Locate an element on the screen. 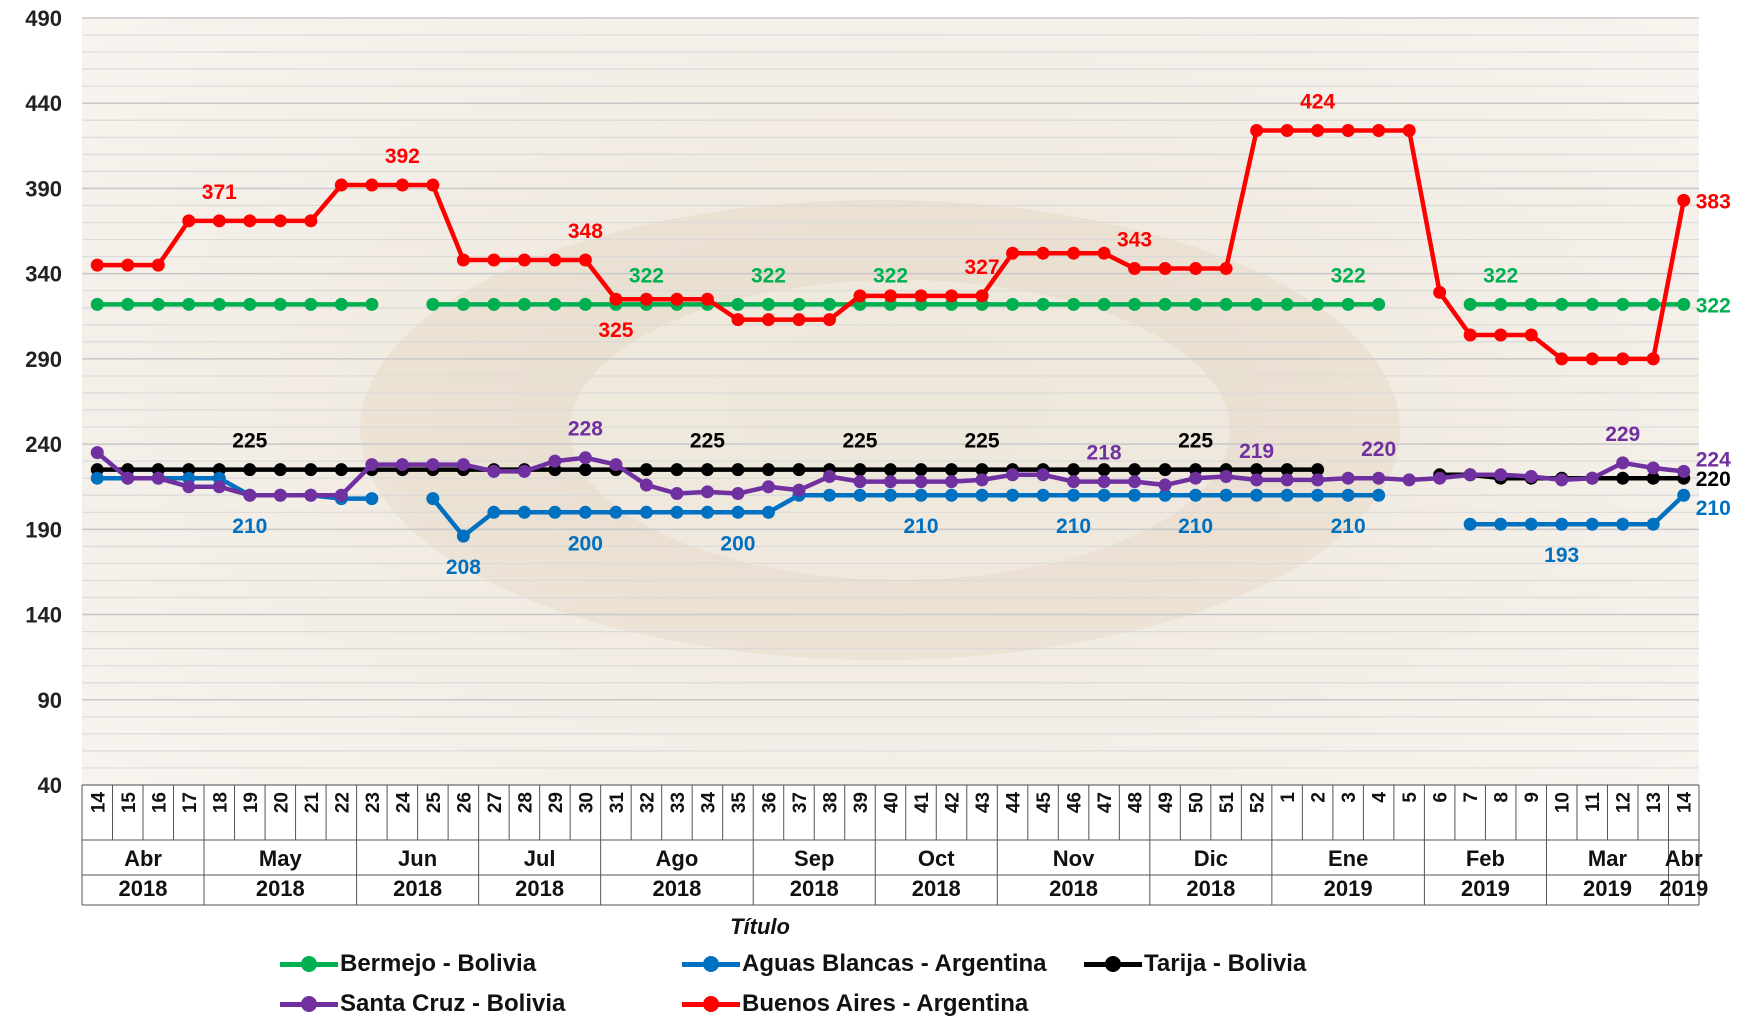 Image resolution: width=1746 pixels, height=1028 pixels. x-tick-label: 39 is located at coordinates (861, 802).